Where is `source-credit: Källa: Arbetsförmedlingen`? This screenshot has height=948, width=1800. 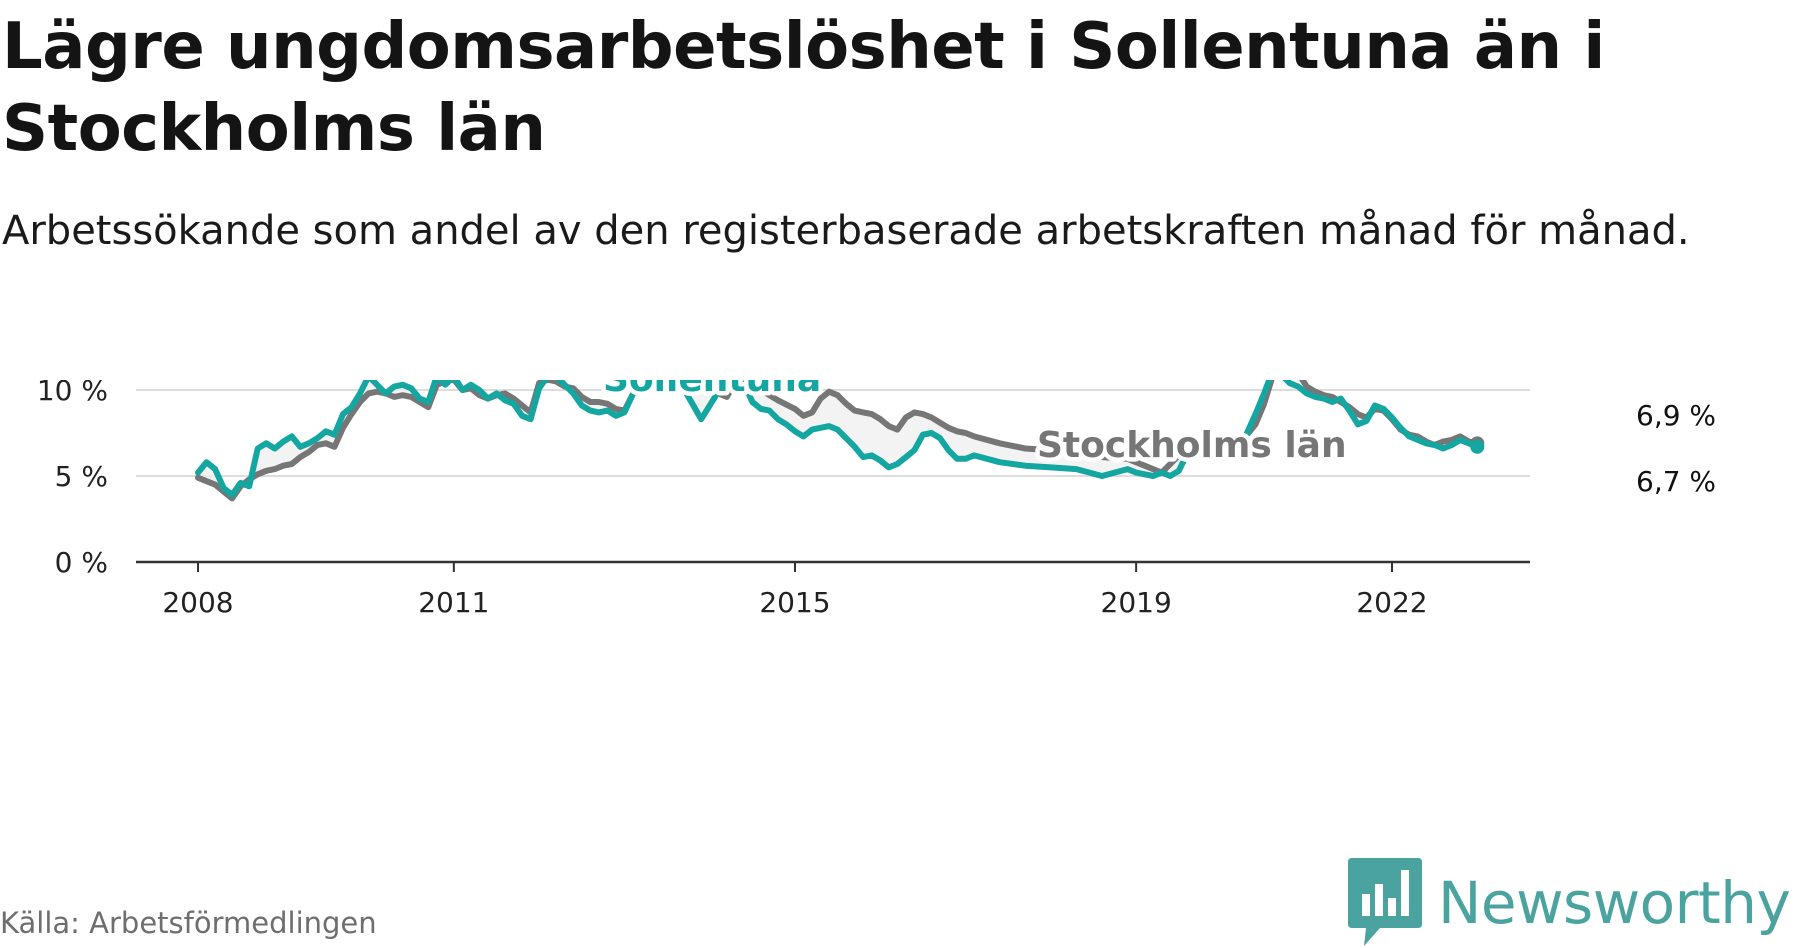
source-credit: Källa: Arbetsförmedlingen is located at coordinates (188, 923).